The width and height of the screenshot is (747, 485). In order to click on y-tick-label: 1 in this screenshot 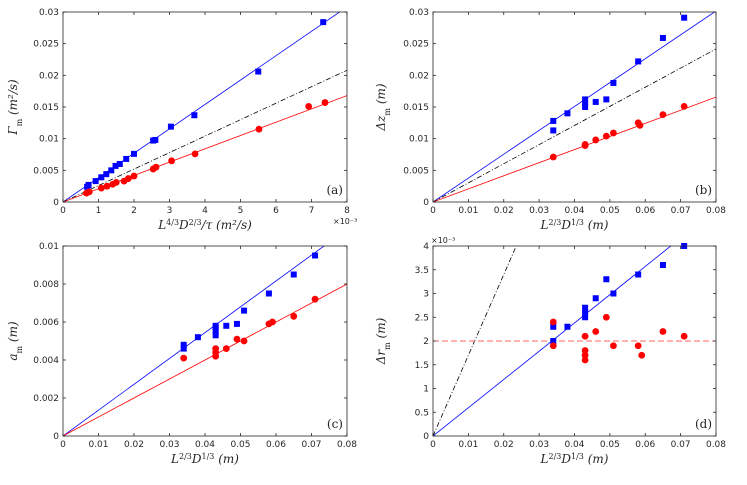, I will do `click(426, 390)`.